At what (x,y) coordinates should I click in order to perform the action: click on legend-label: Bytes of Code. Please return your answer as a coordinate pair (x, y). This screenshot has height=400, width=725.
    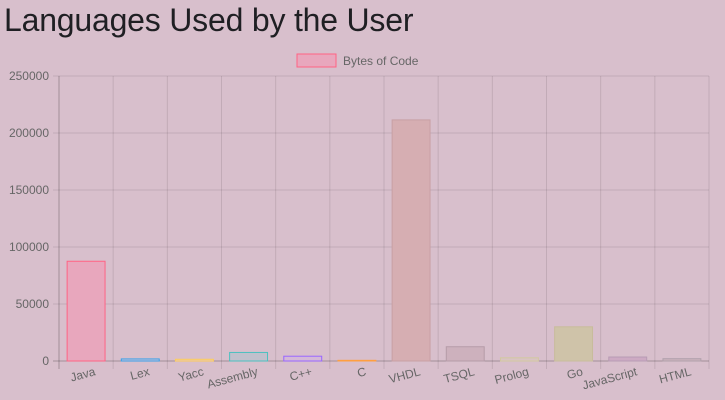
    Looking at the image, I should click on (381, 61).